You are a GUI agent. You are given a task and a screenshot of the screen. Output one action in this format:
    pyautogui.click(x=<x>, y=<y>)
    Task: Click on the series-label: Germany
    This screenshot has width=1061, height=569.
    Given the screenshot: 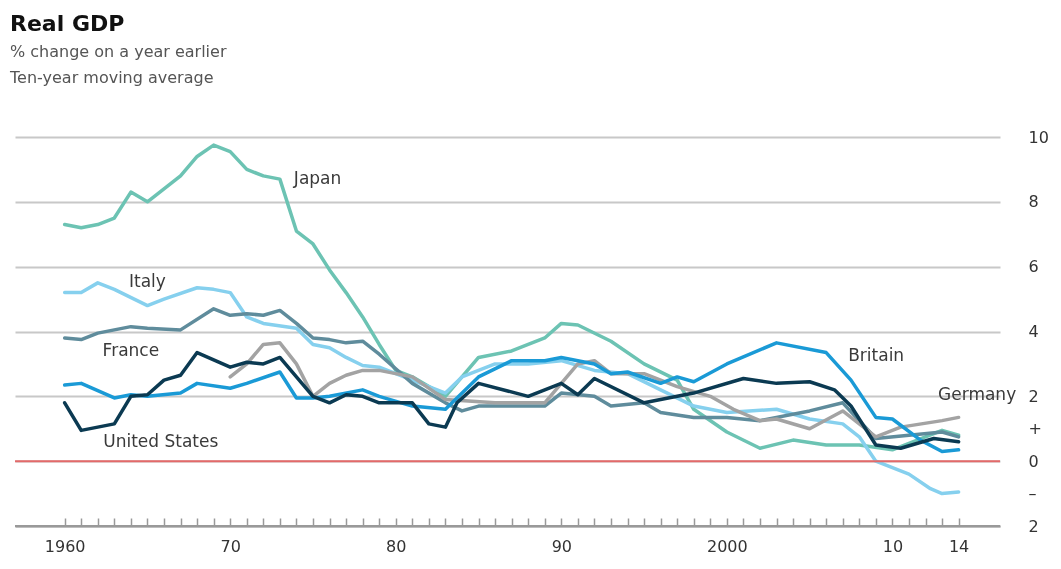 What is the action you would take?
    pyautogui.click(x=977, y=393)
    